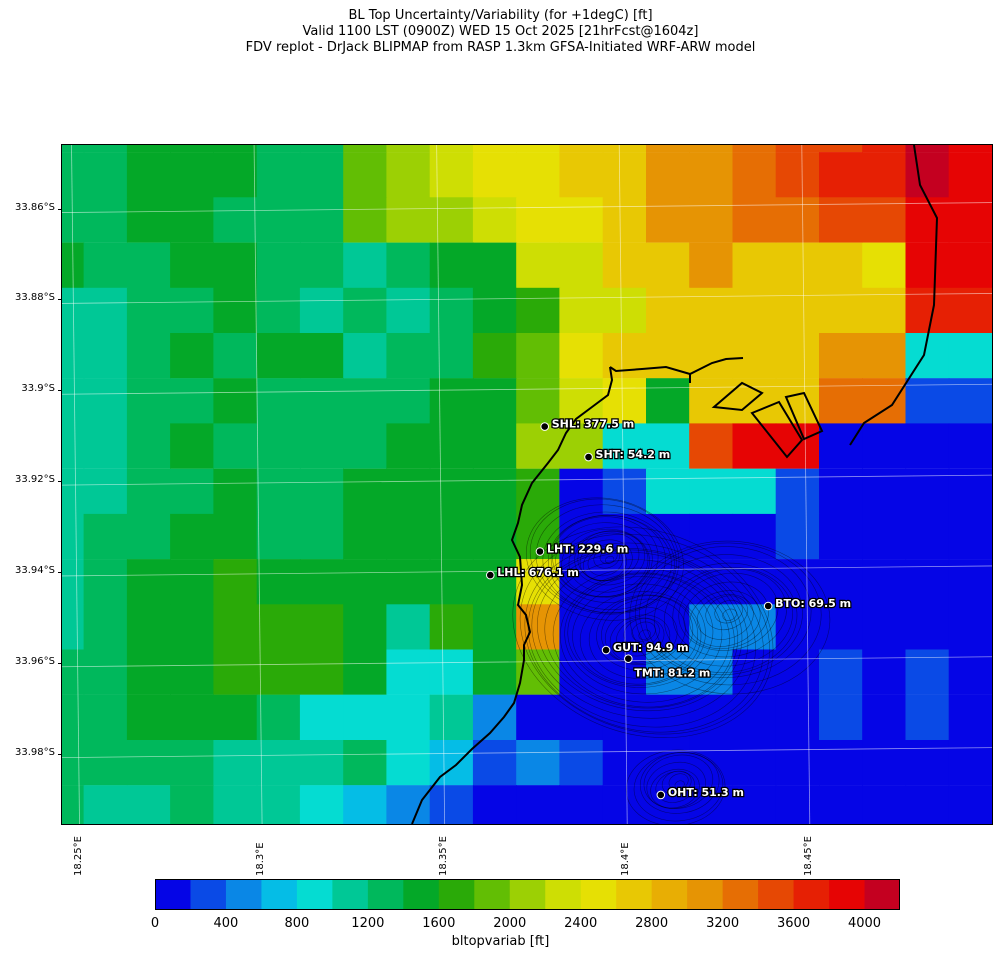  I want to click on terrain-contours, so click(671, 660).